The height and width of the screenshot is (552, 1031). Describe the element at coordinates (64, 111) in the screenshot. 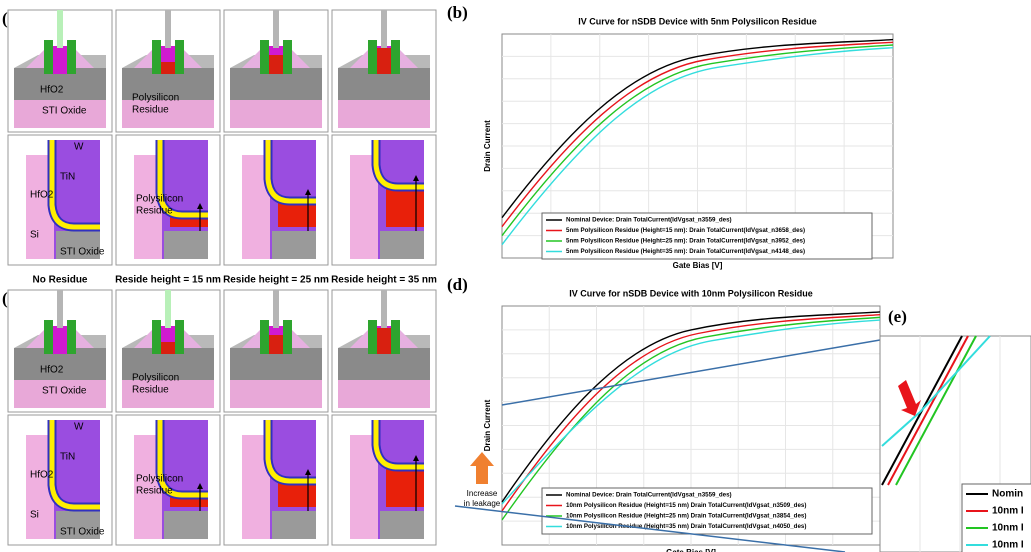

I see `label: STI Oxide` at that location.